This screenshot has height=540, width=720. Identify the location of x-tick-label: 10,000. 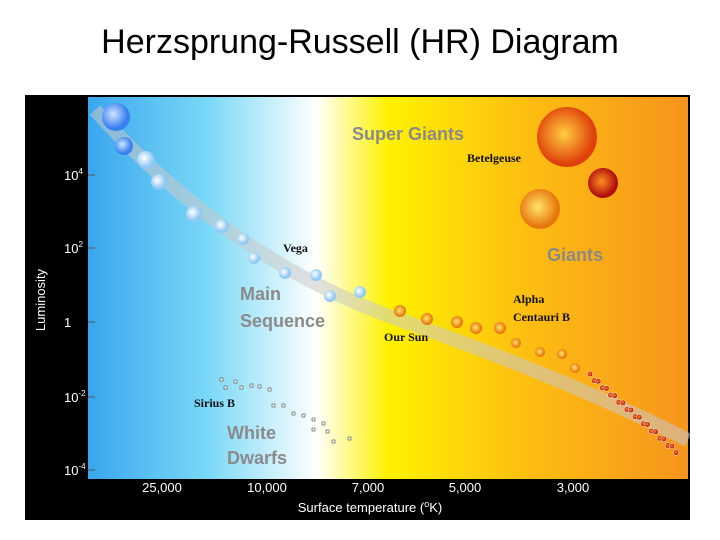
(267, 487).